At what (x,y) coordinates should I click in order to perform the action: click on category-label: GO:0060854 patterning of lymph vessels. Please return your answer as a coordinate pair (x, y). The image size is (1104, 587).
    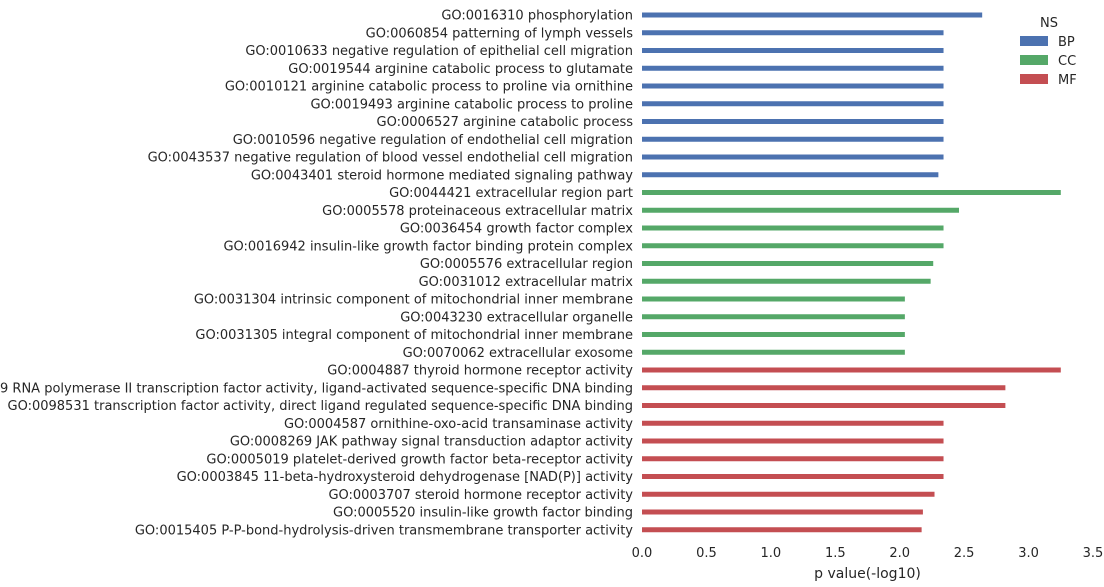
    Looking at the image, I should click on (500, 33).